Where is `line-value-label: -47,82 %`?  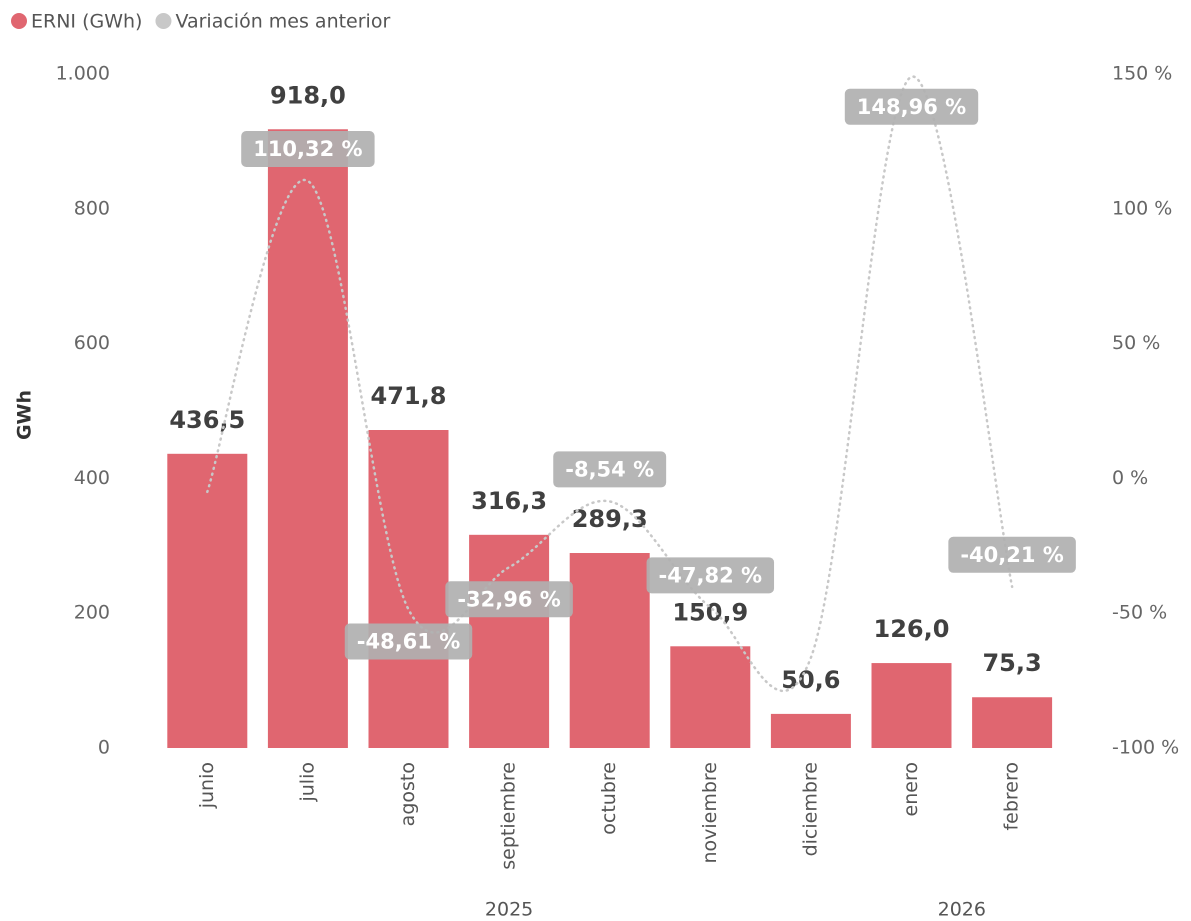 line-value-label: -47,82 % is located at coordinates (711, 575).